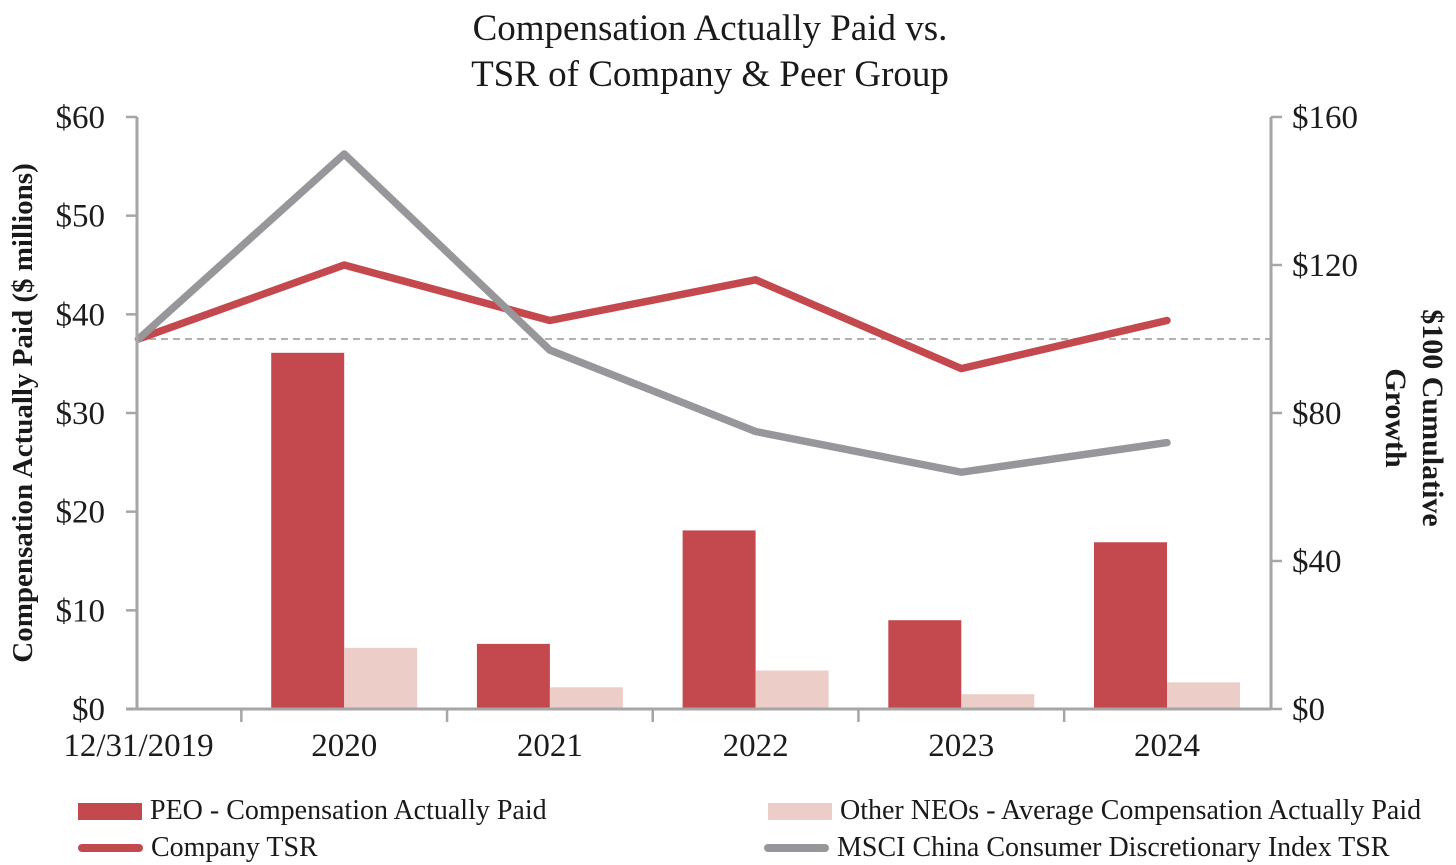 Image resolution: width=1456 pixels, height=865 pixels. What do you see at coordinates (110, 848) in the screenshot?
I see `company-tsr-line-swatch-icon` at bounding box center [110, 848].